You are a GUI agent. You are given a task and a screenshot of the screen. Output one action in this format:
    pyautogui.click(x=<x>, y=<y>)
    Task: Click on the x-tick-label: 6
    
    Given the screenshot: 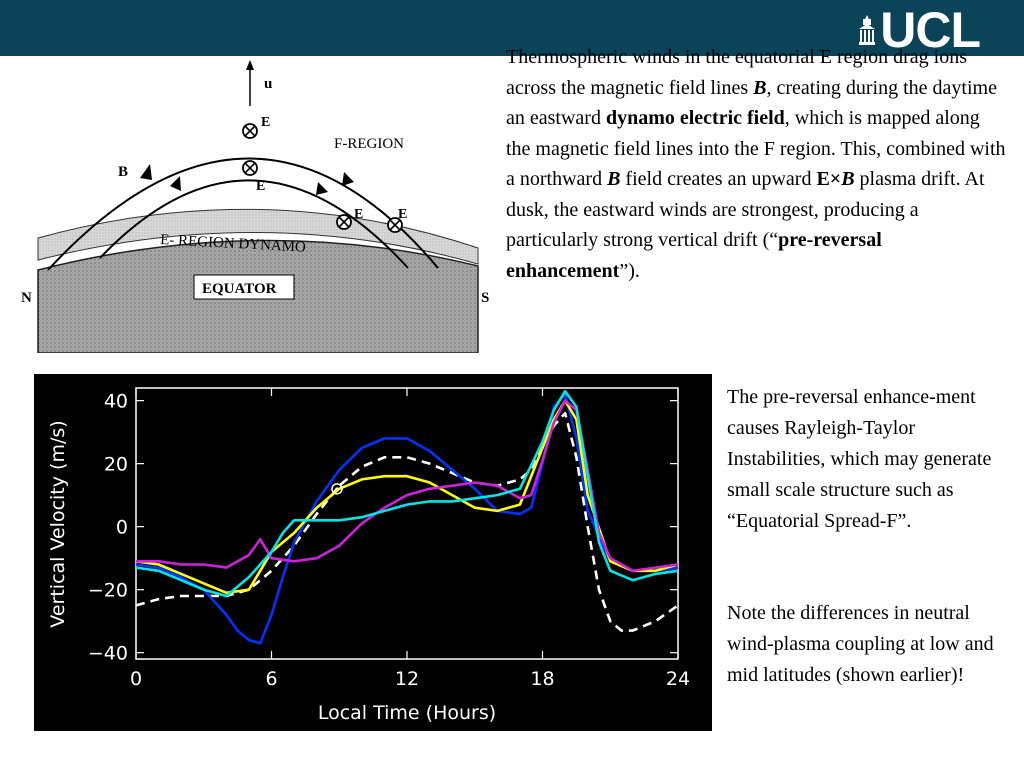 What is the action you would take?
    pyautogui.click(x=271, y=679)
    